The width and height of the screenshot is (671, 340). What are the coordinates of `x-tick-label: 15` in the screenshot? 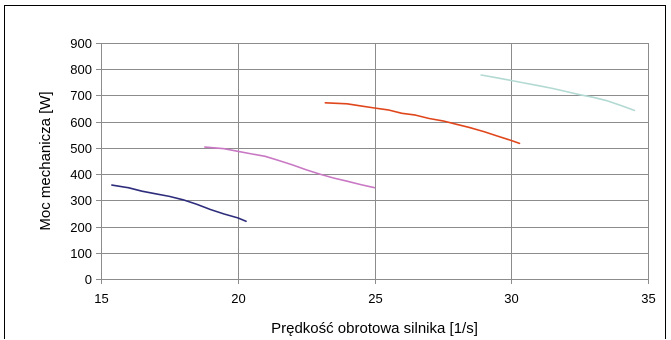 It's located at (101, 298).